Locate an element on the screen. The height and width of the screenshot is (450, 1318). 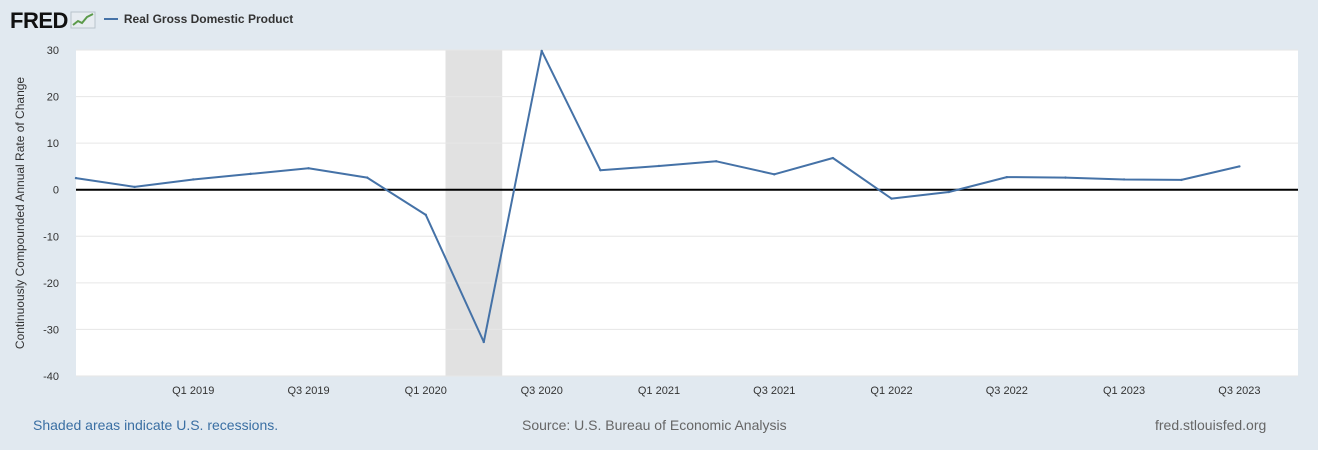
site-url: fred.stlouisfed.org is located at coordinates (1211, 425).